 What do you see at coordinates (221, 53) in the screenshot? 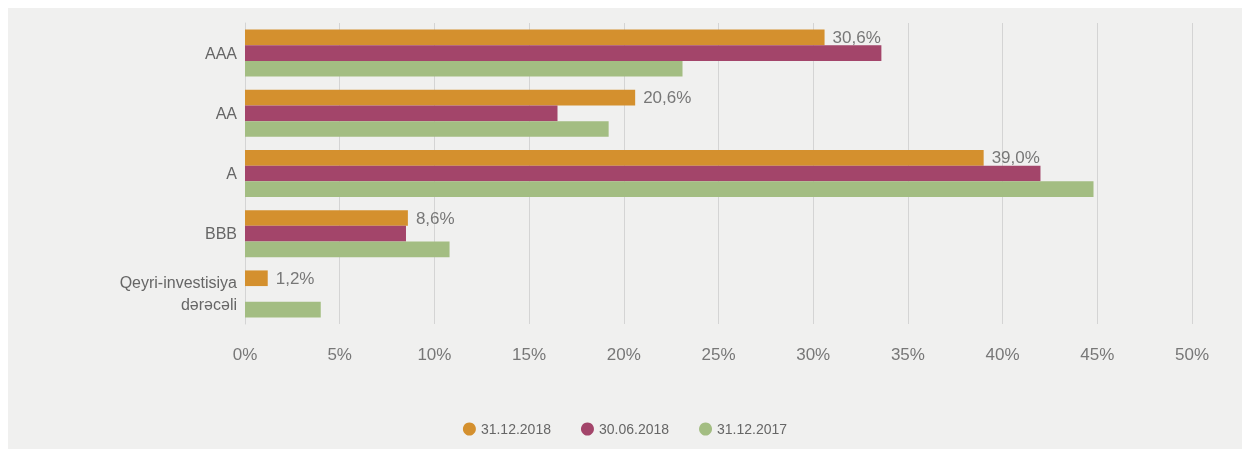
I see `y-tick-label: AAA` at bounding box center [221, 53].